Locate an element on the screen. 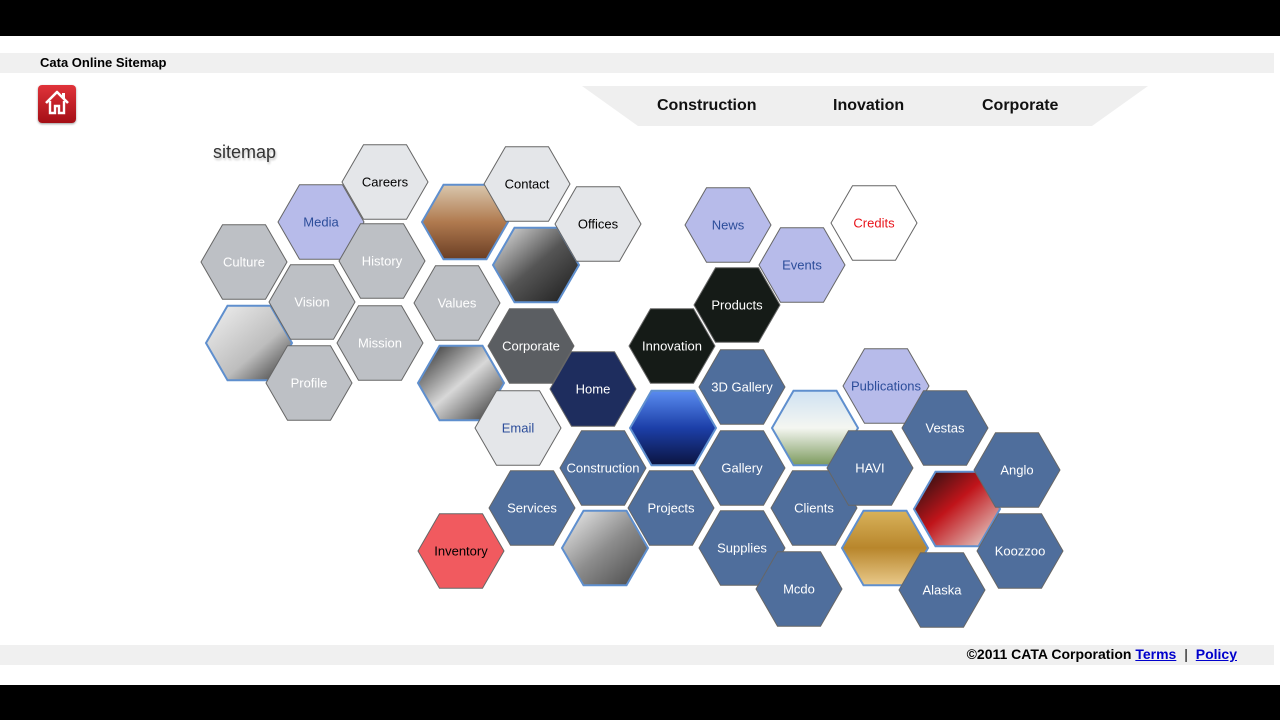 This screenshot has height=720, width=1280. tile-label: Publications is located at coordinates (886, 386).